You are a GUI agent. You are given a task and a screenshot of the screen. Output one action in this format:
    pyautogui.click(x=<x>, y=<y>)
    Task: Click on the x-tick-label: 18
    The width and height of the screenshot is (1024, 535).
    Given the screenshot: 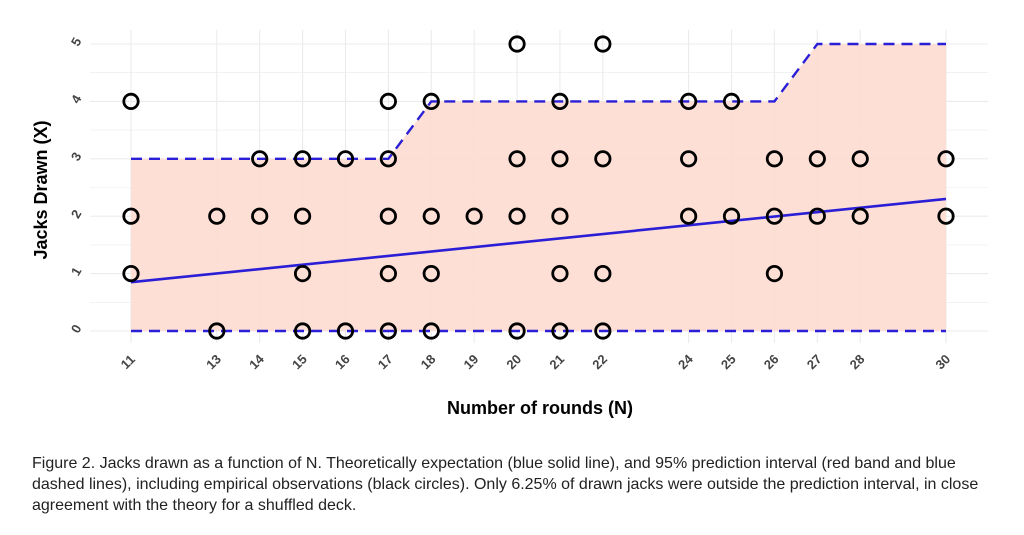 What is the action you would take?
    pyautogui.click(x=428, y=361)
    